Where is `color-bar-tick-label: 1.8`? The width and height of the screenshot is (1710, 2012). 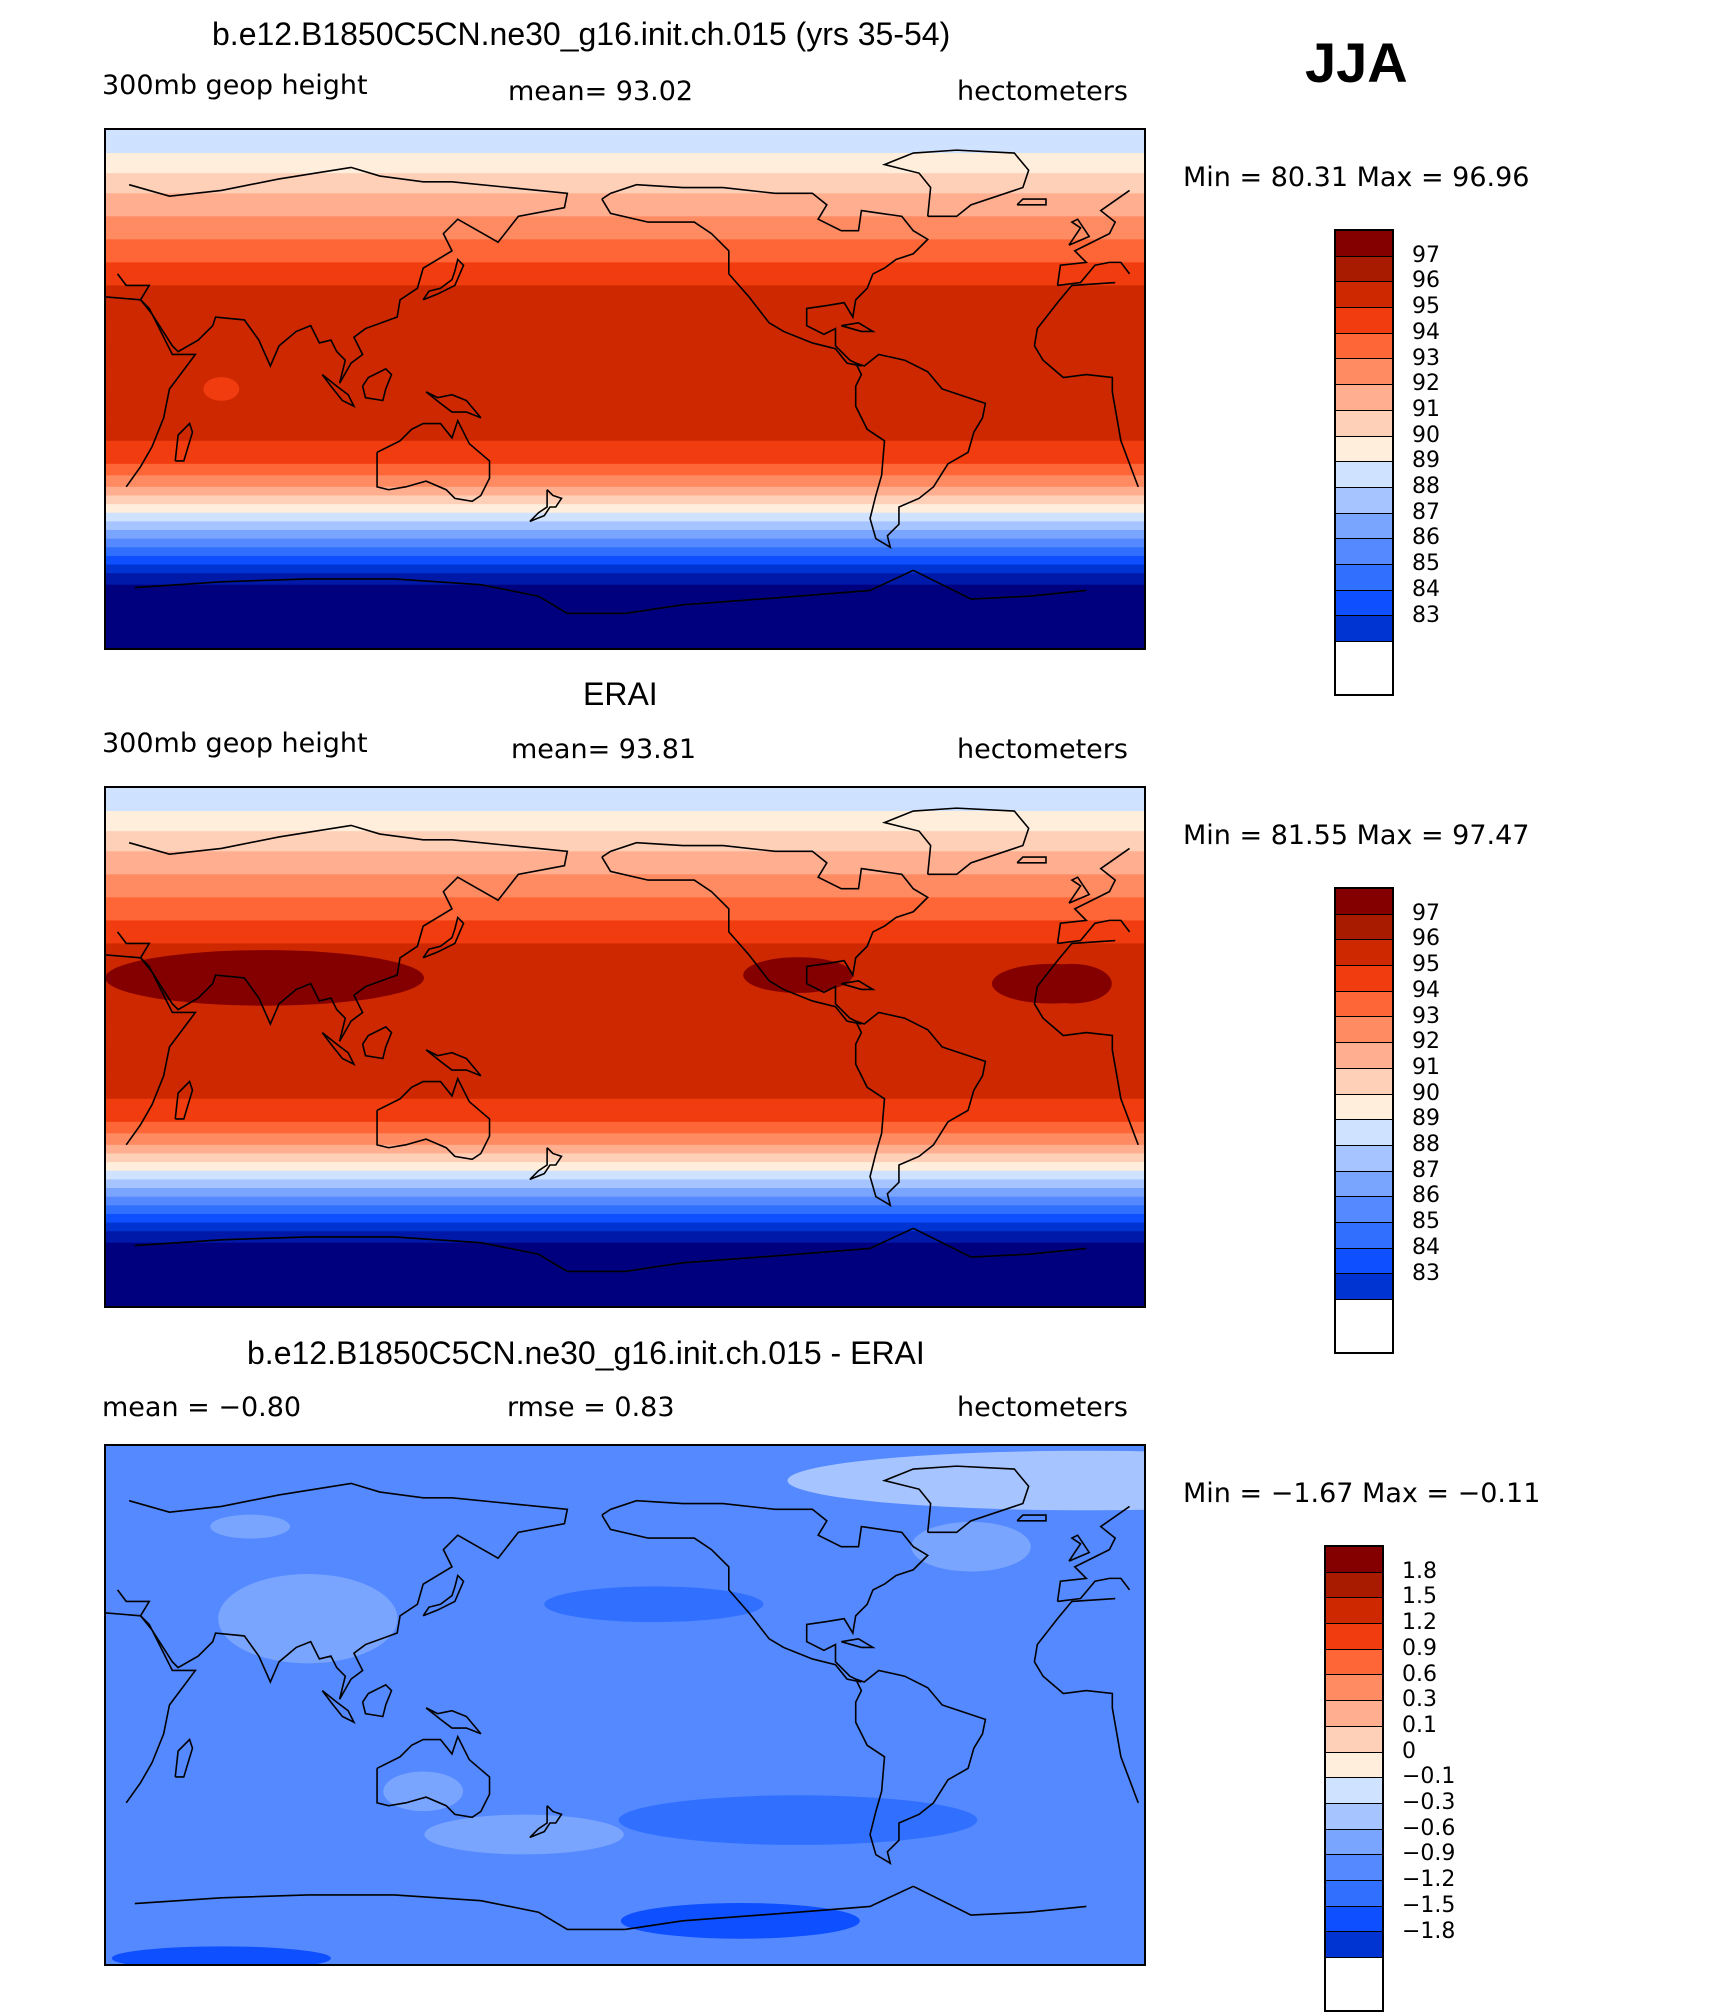 color-bar-tick-label: 1.8 is located at coordinates (1419, 1571).